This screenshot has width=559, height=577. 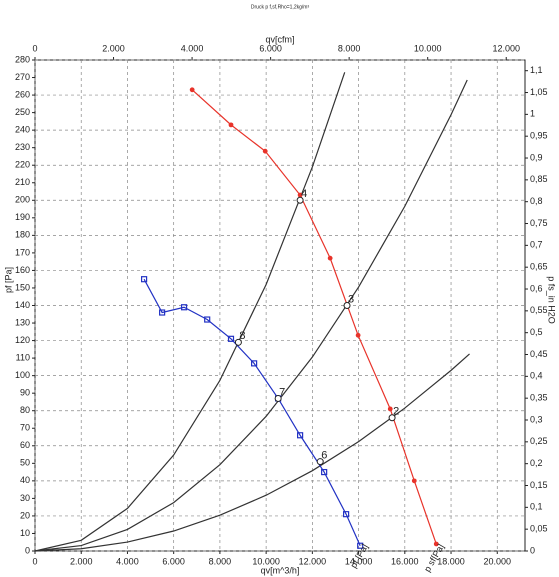 What do you see at coordinates (22, 235) in the screenshot?
I see `y-tick-label: 180` at bounding box center [22, 235].